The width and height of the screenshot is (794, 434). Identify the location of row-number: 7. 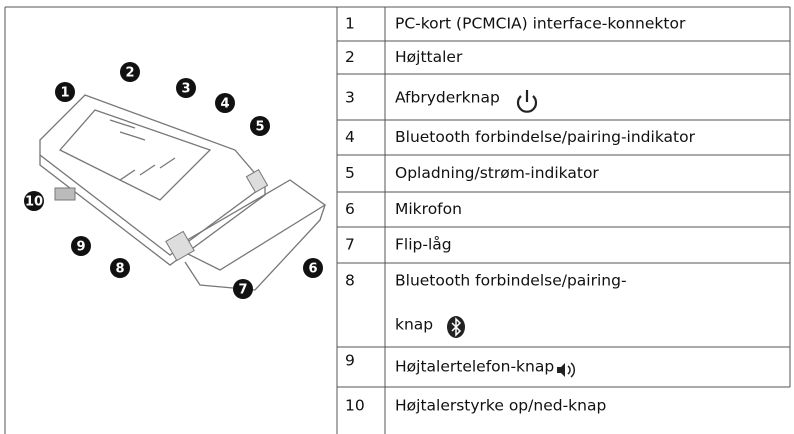
(350, 245).